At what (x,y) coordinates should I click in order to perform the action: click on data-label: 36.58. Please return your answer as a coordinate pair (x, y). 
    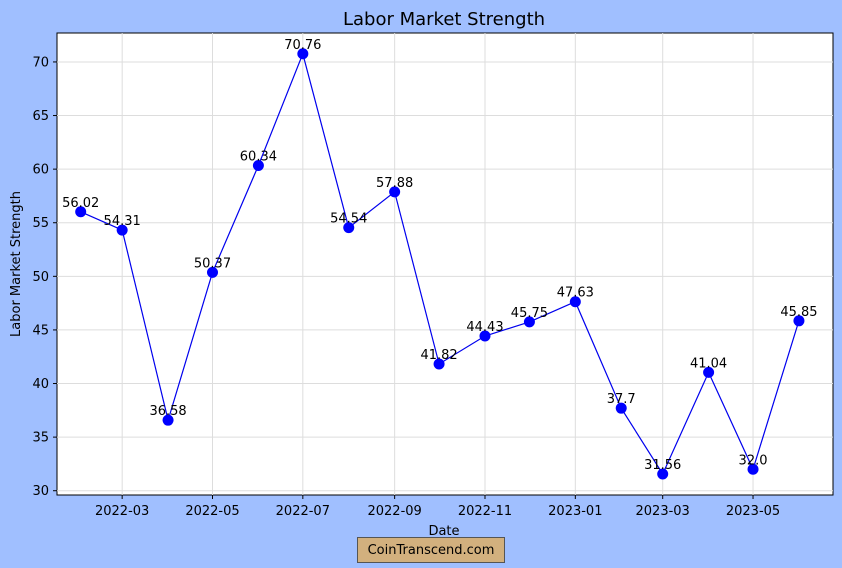
    Looking at the image, I should click on (167, 411).